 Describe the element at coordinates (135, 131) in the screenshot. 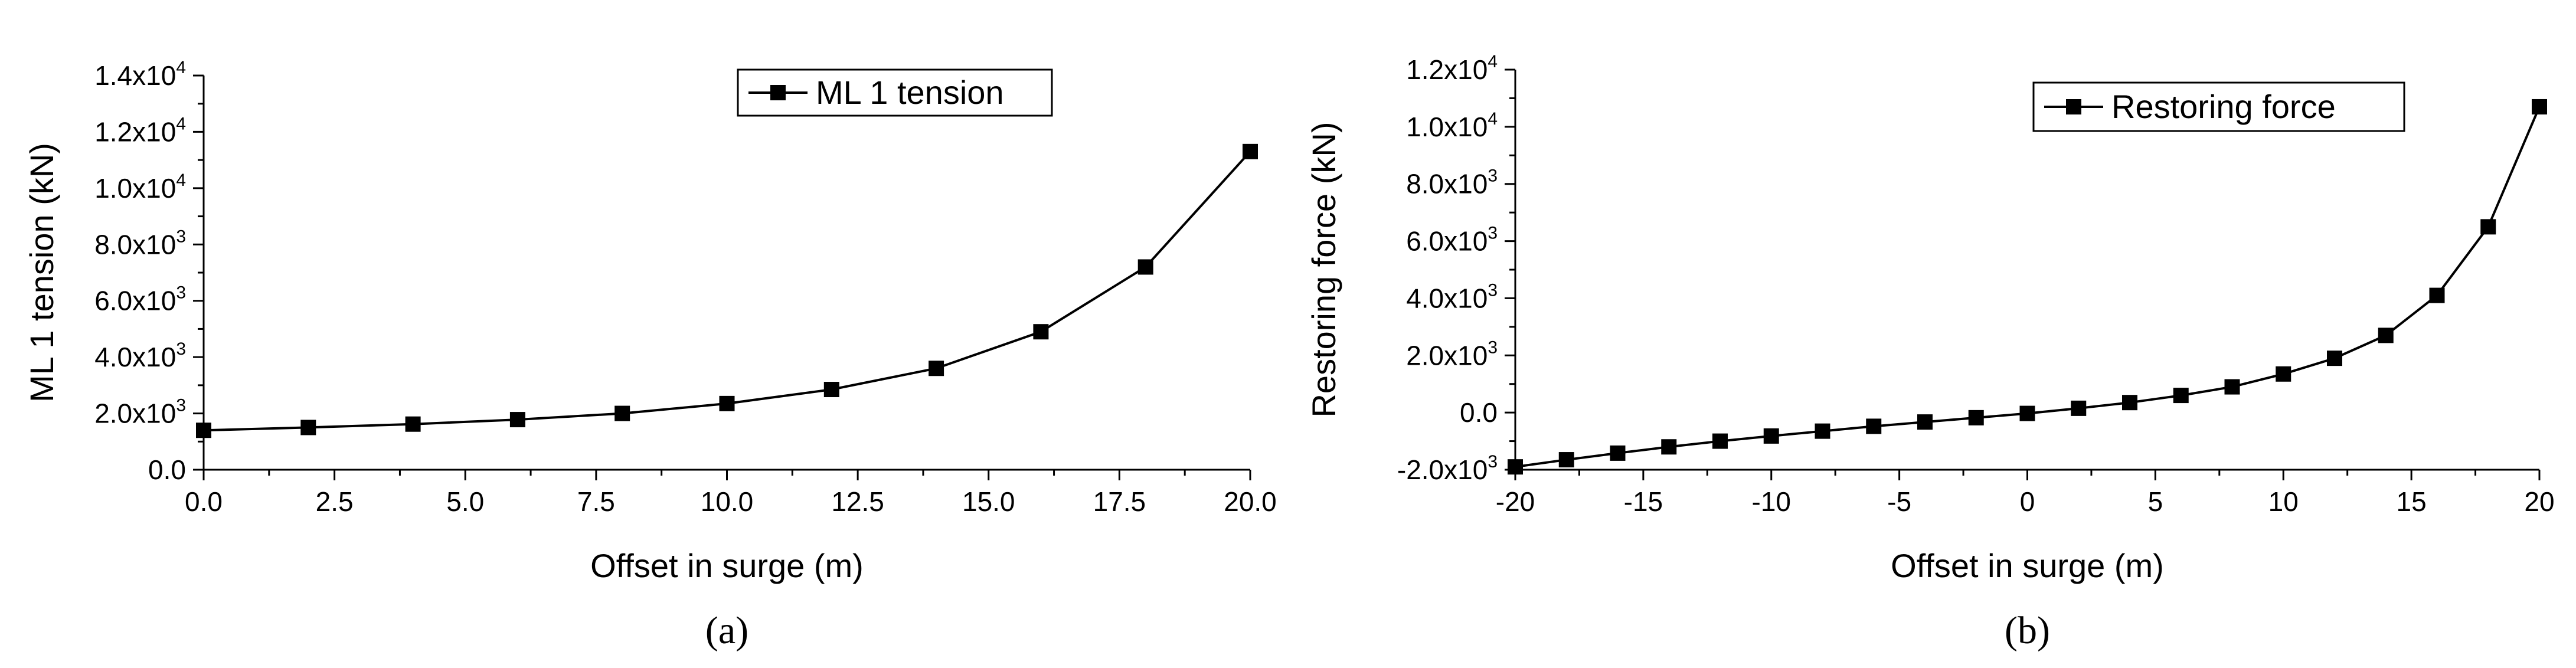

I see `chart-a-y-tick-mantissa: 1.2x10` at that location.